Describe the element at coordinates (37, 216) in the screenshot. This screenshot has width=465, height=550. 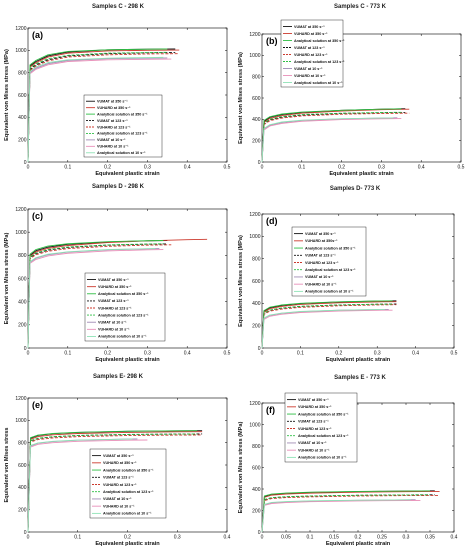
I see `panel-letter: (c)` at that location.